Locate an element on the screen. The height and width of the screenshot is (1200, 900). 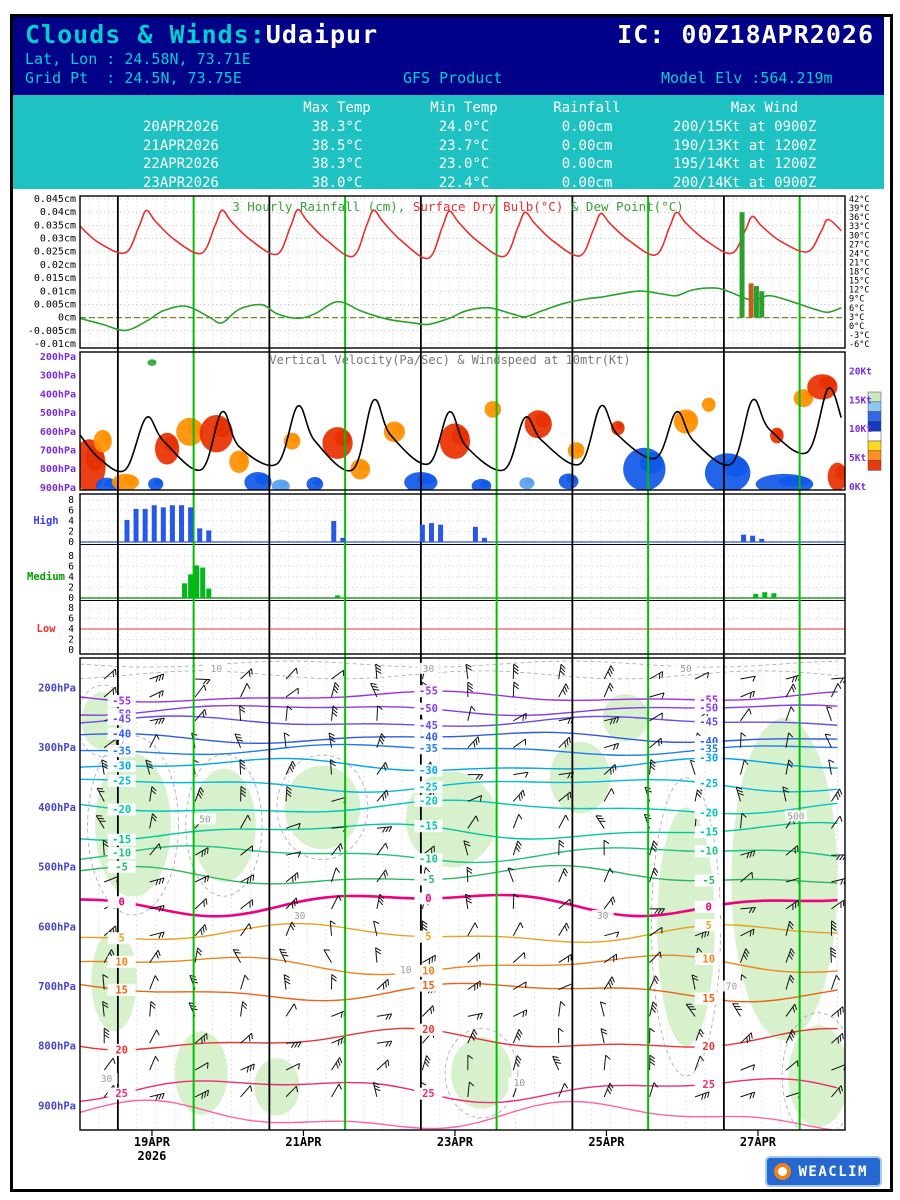
svg-text: 4 is located at coordinates (71, 629).